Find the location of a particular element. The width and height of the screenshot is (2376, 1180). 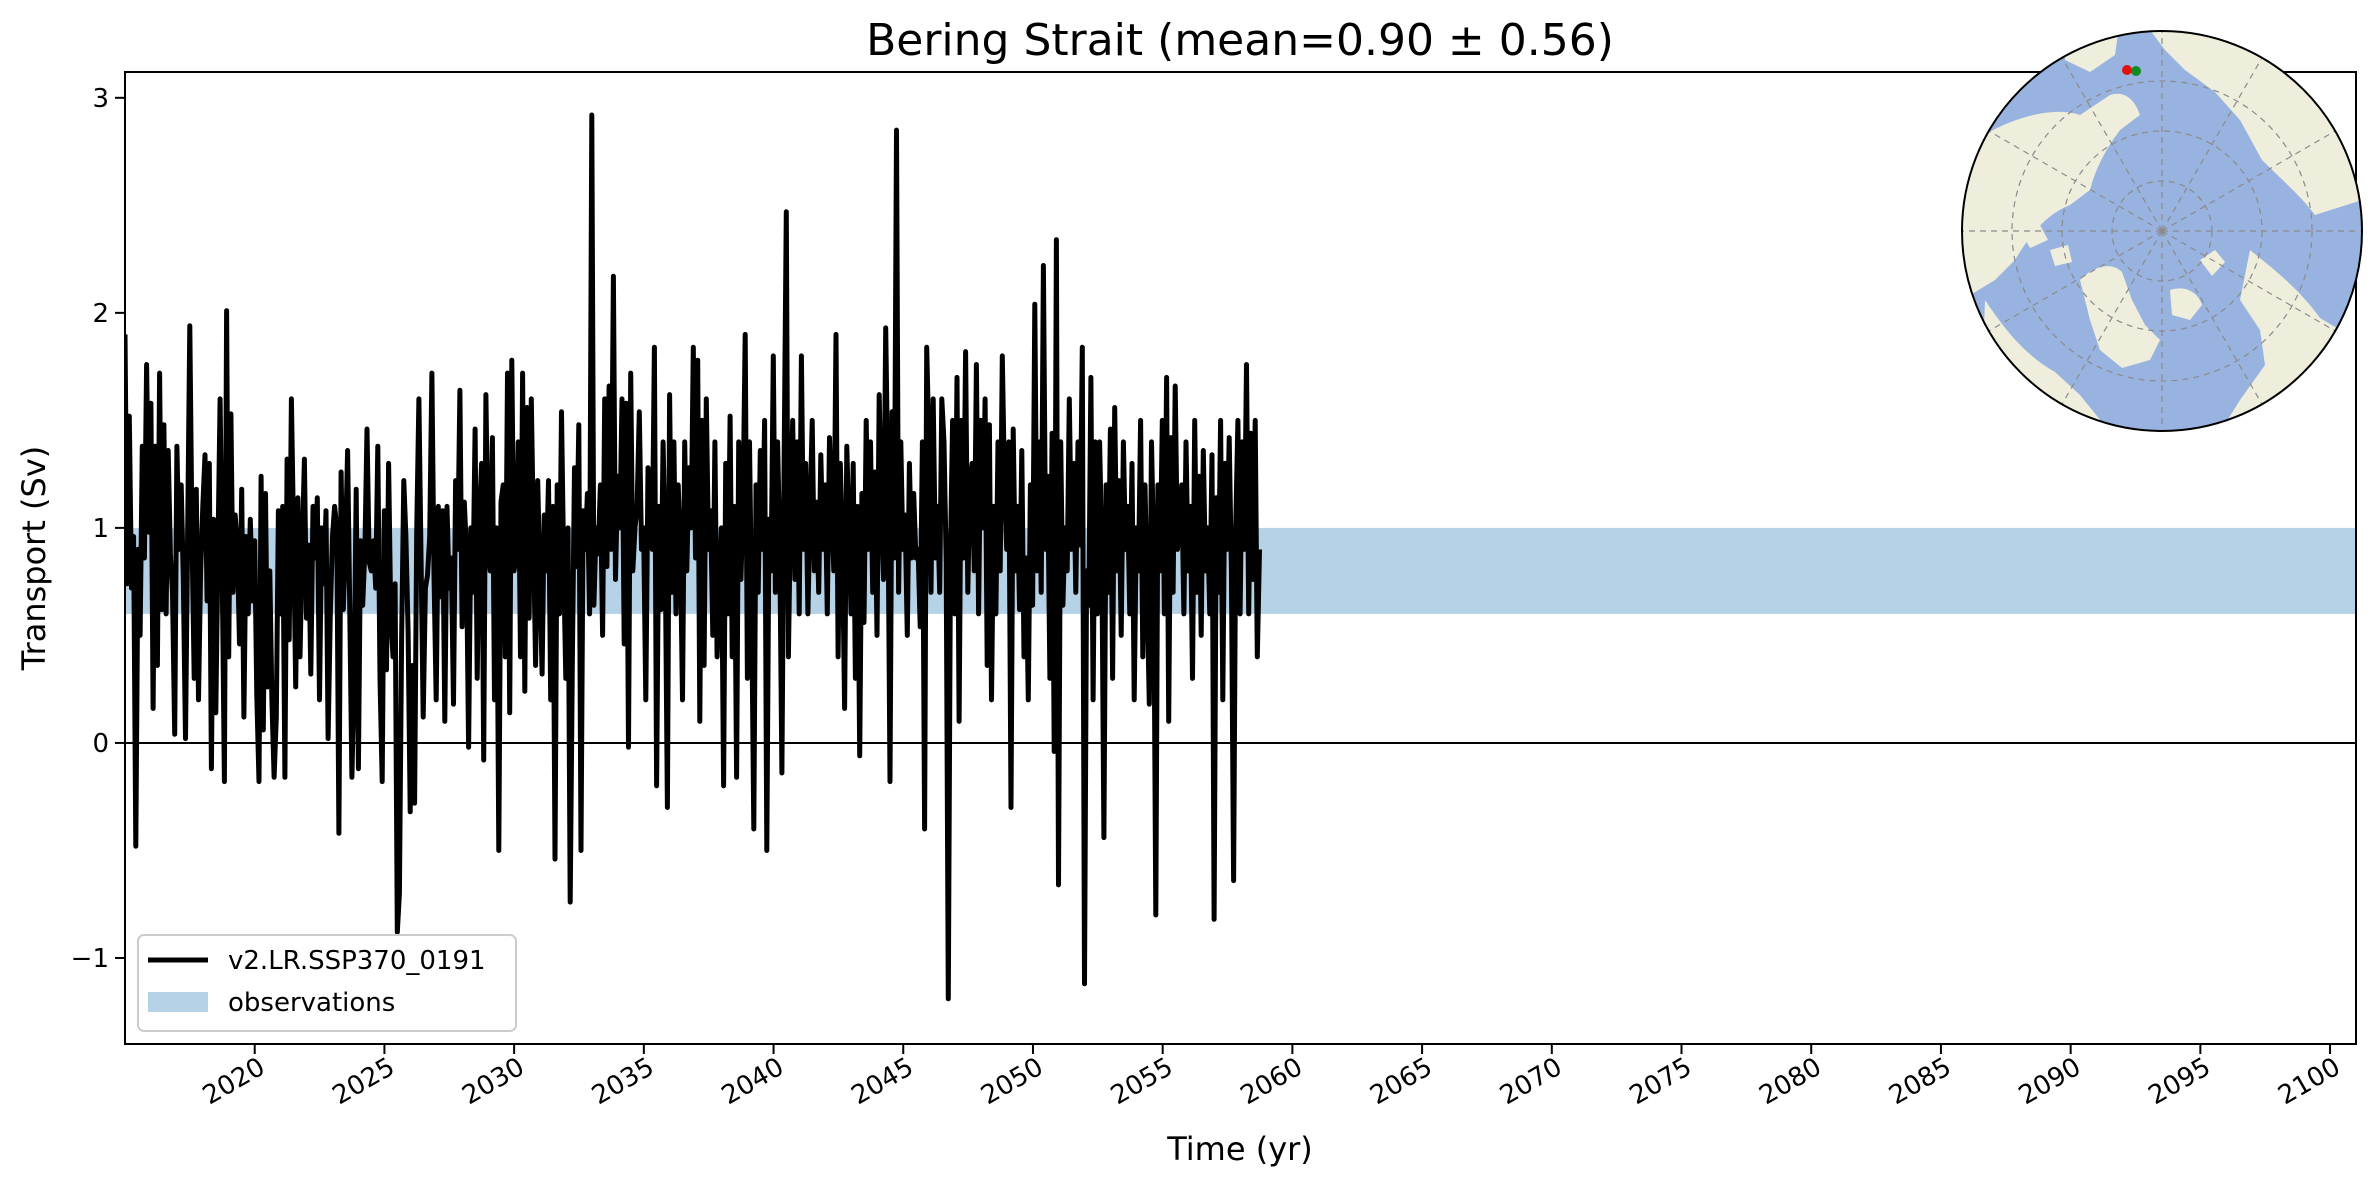

map-marker-red is located at coordinates (2127, 70).